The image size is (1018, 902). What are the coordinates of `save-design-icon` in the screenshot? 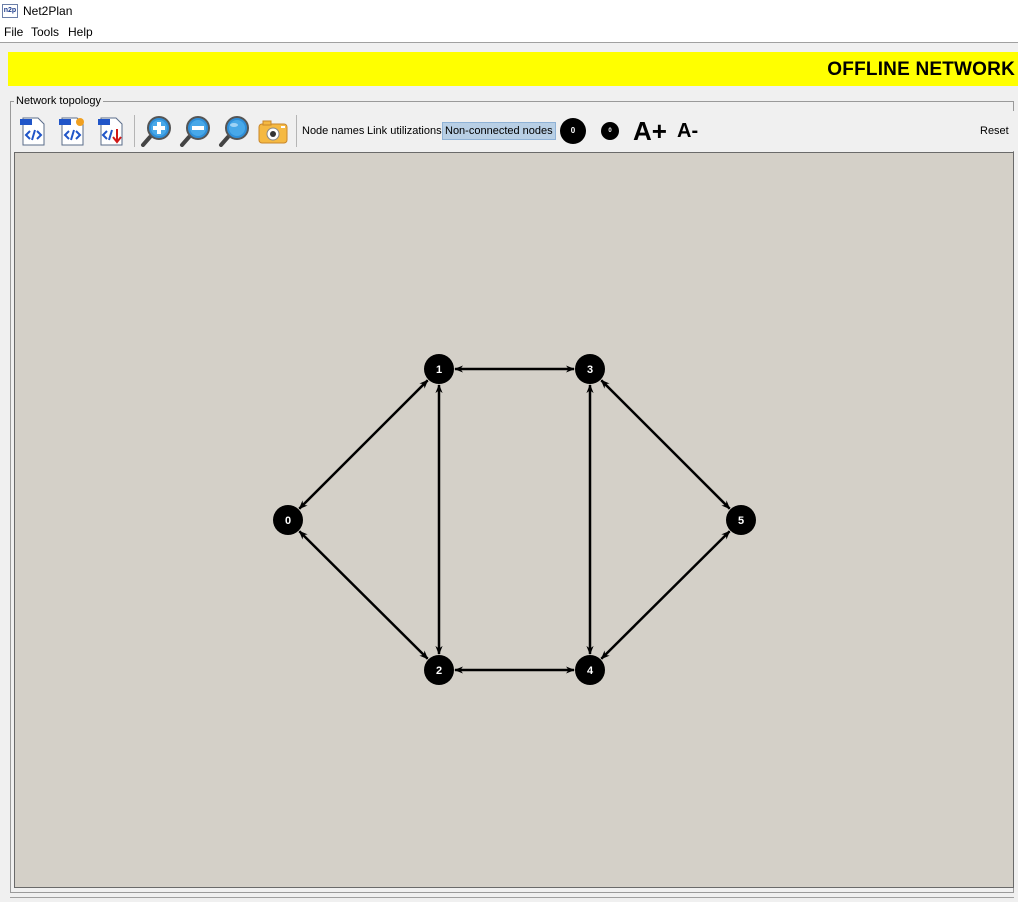 It's located at (110, 131).